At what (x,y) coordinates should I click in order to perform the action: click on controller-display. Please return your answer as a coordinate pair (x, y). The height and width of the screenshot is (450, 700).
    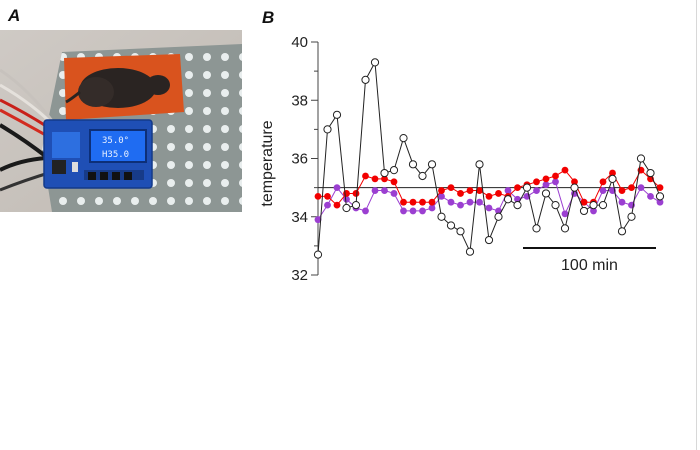
    Looking at the image, I should click on (118, 146).